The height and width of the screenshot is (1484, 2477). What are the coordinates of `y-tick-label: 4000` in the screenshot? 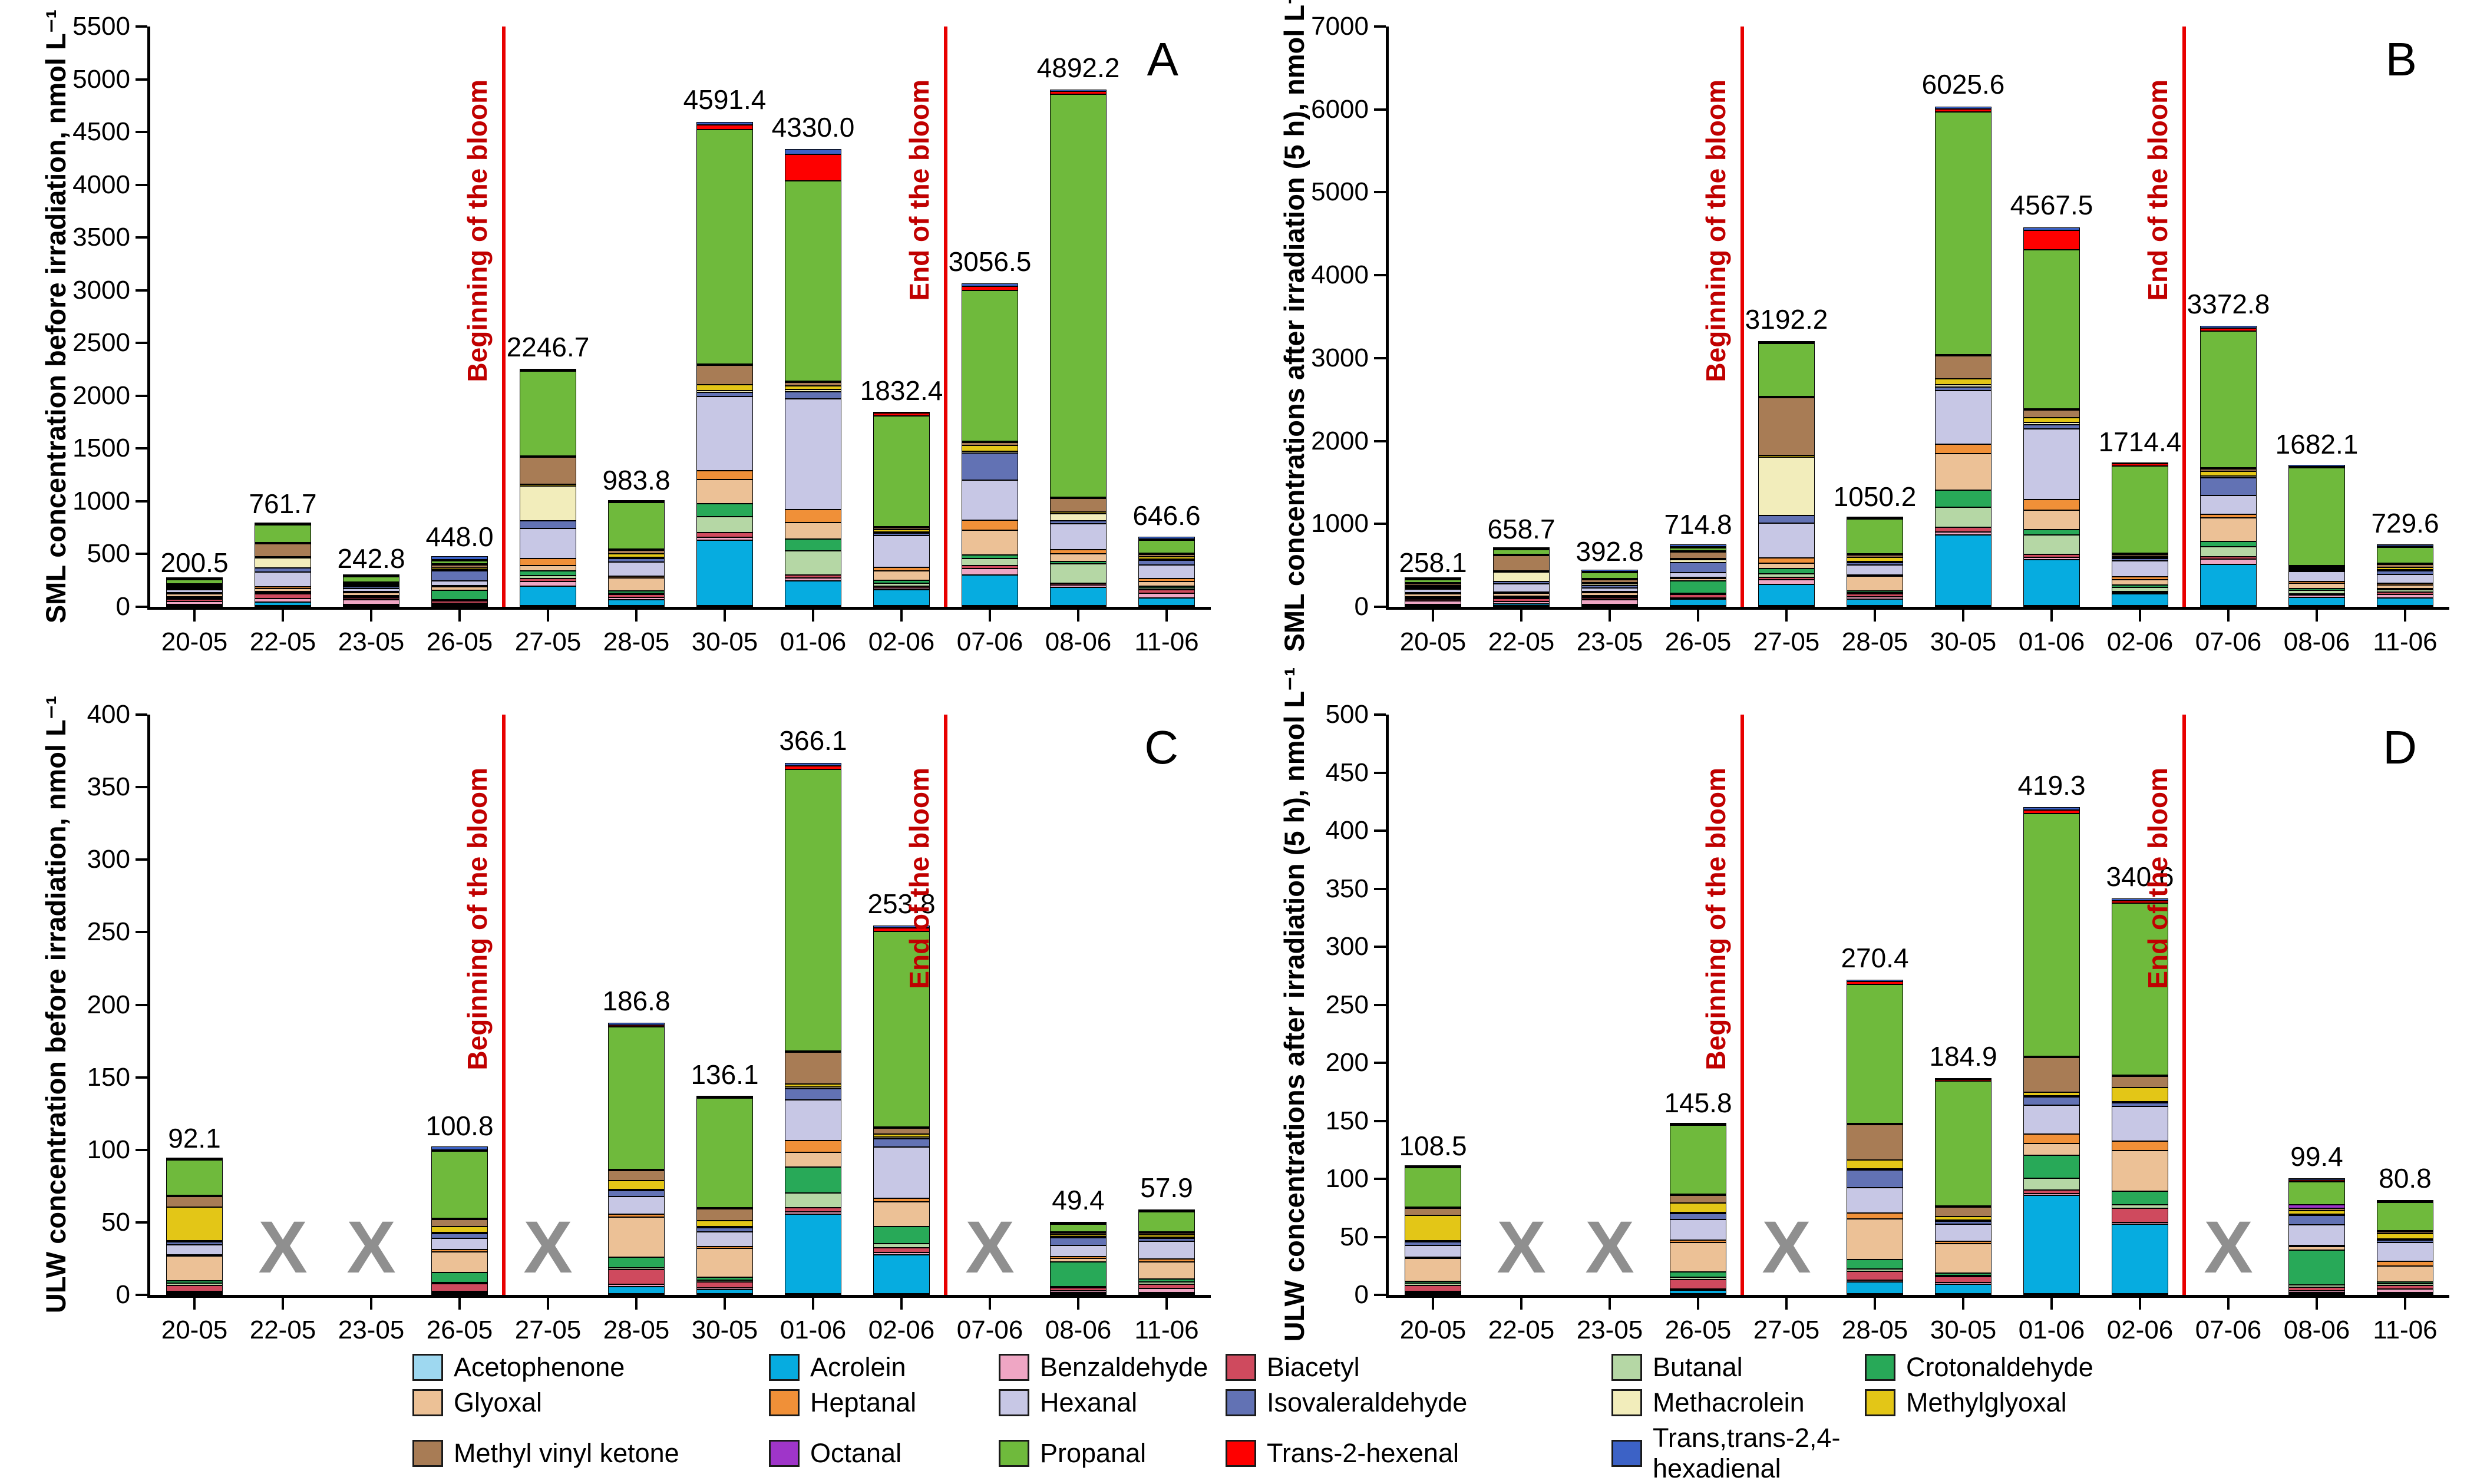 It's located at (1340, 275).